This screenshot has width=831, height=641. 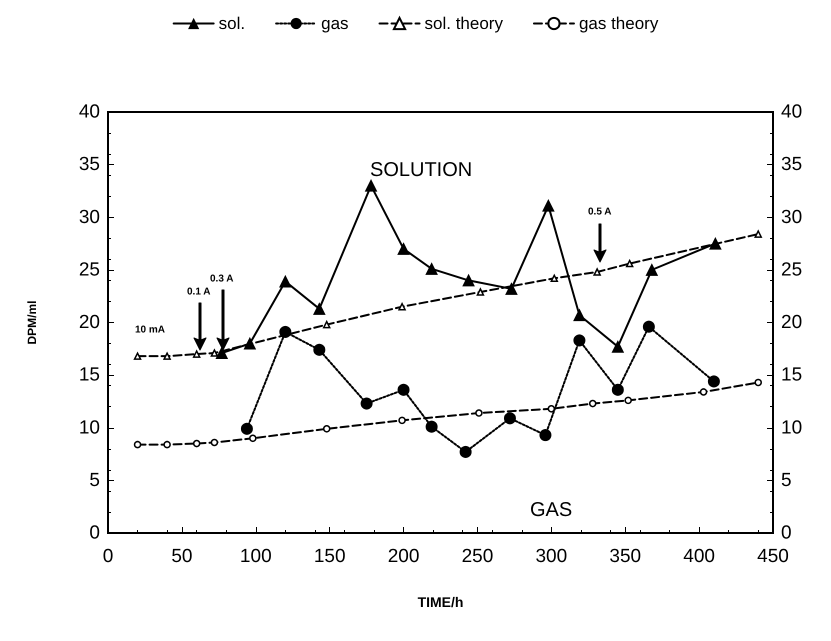 I want to click on x-tick-label: 450, so click(x=773, y=556).